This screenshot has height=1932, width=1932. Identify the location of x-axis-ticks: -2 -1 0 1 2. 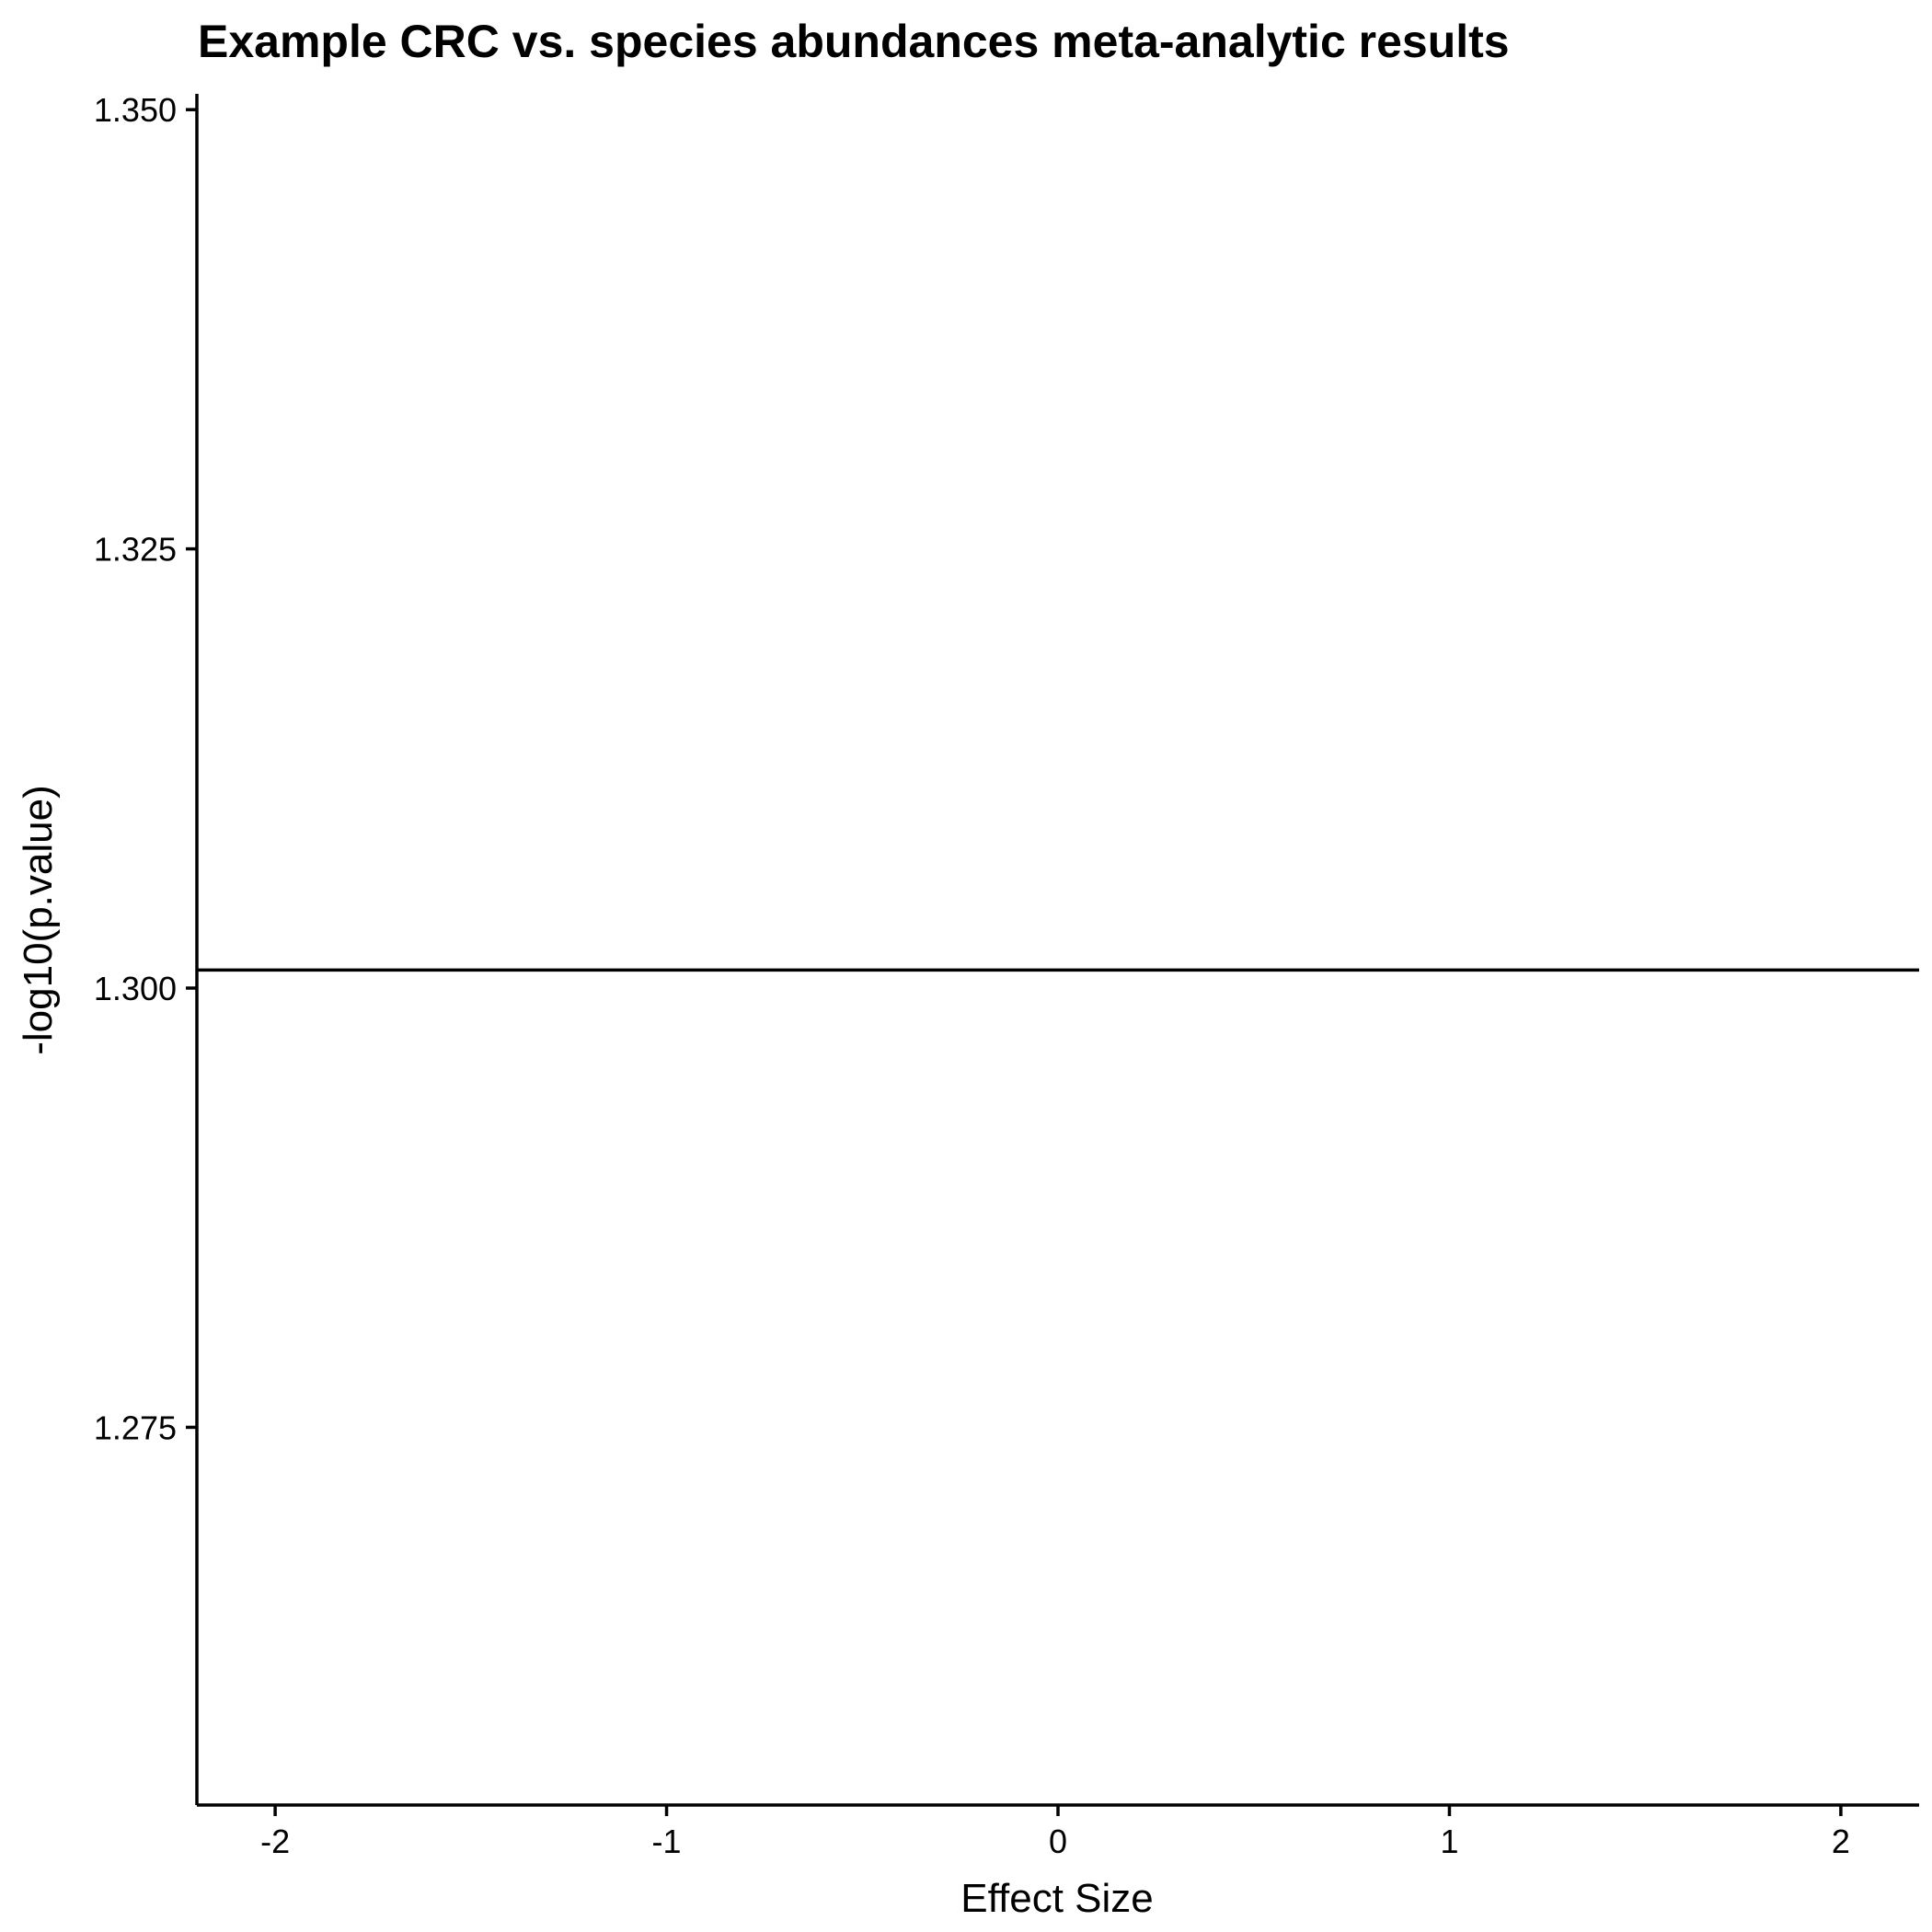
(1055, 1832).